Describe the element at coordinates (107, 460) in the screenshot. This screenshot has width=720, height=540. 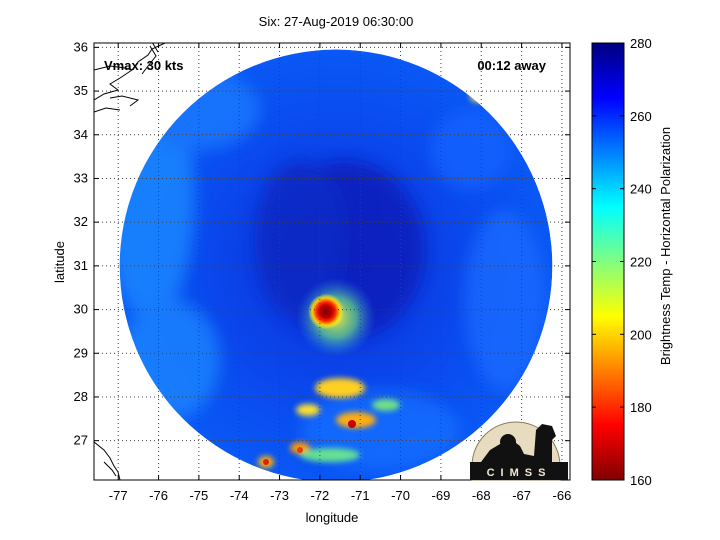
I see `coastline-florida` at that location.